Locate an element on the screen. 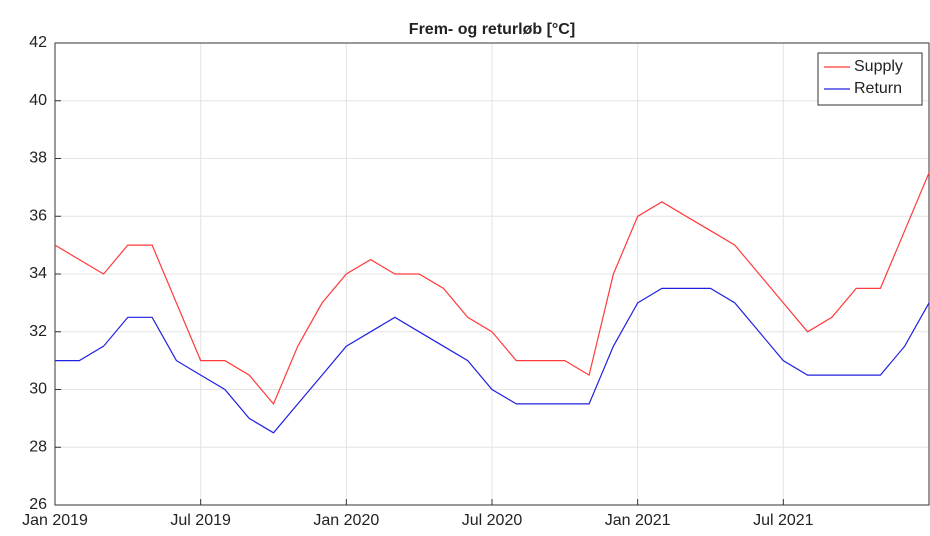  x-tick-label: Jan 2021 is located at coordinates (638, 520).